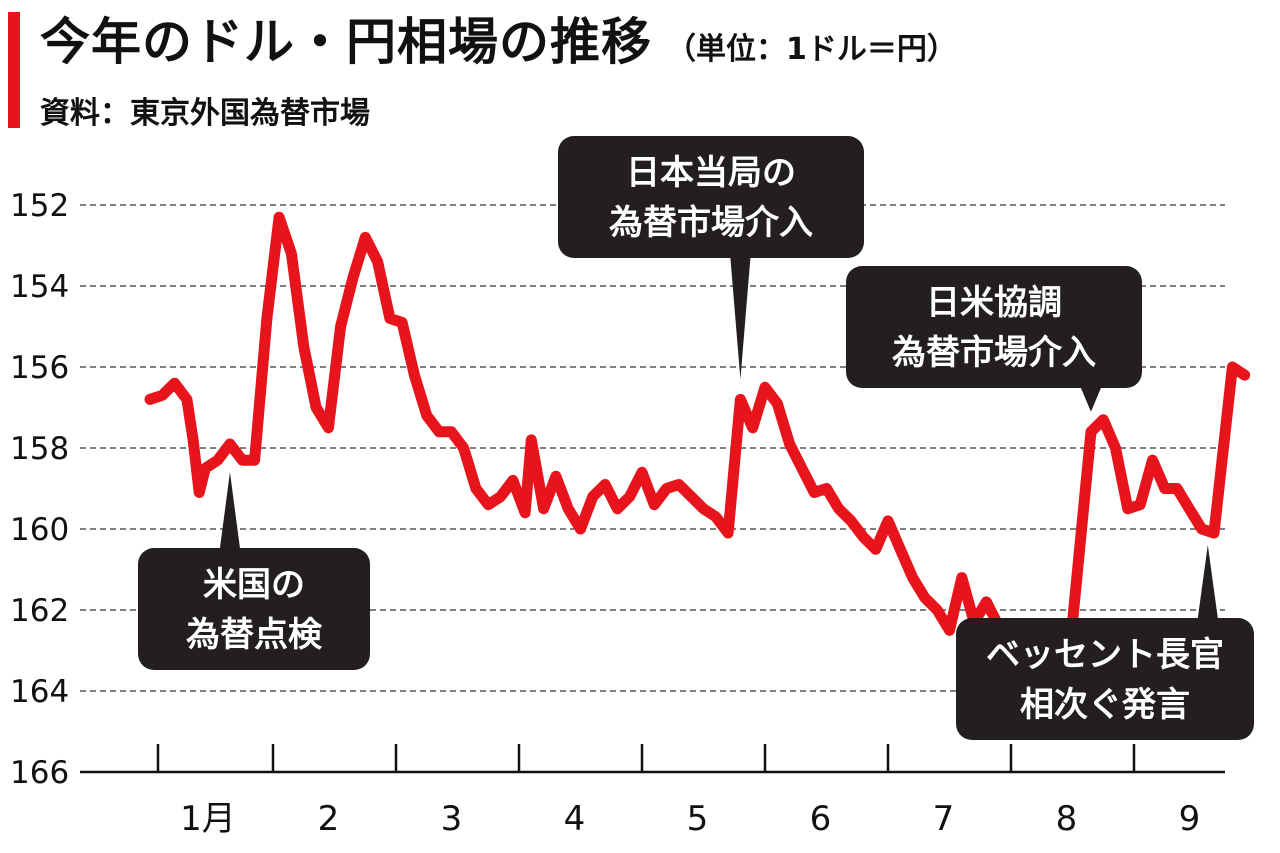 The height and width of the screenshot is (853, 1280). What do you see at coordinates (575, 819) in the screenshot?
I see `x-tick-label: 4` at bounding box center [575, 819].